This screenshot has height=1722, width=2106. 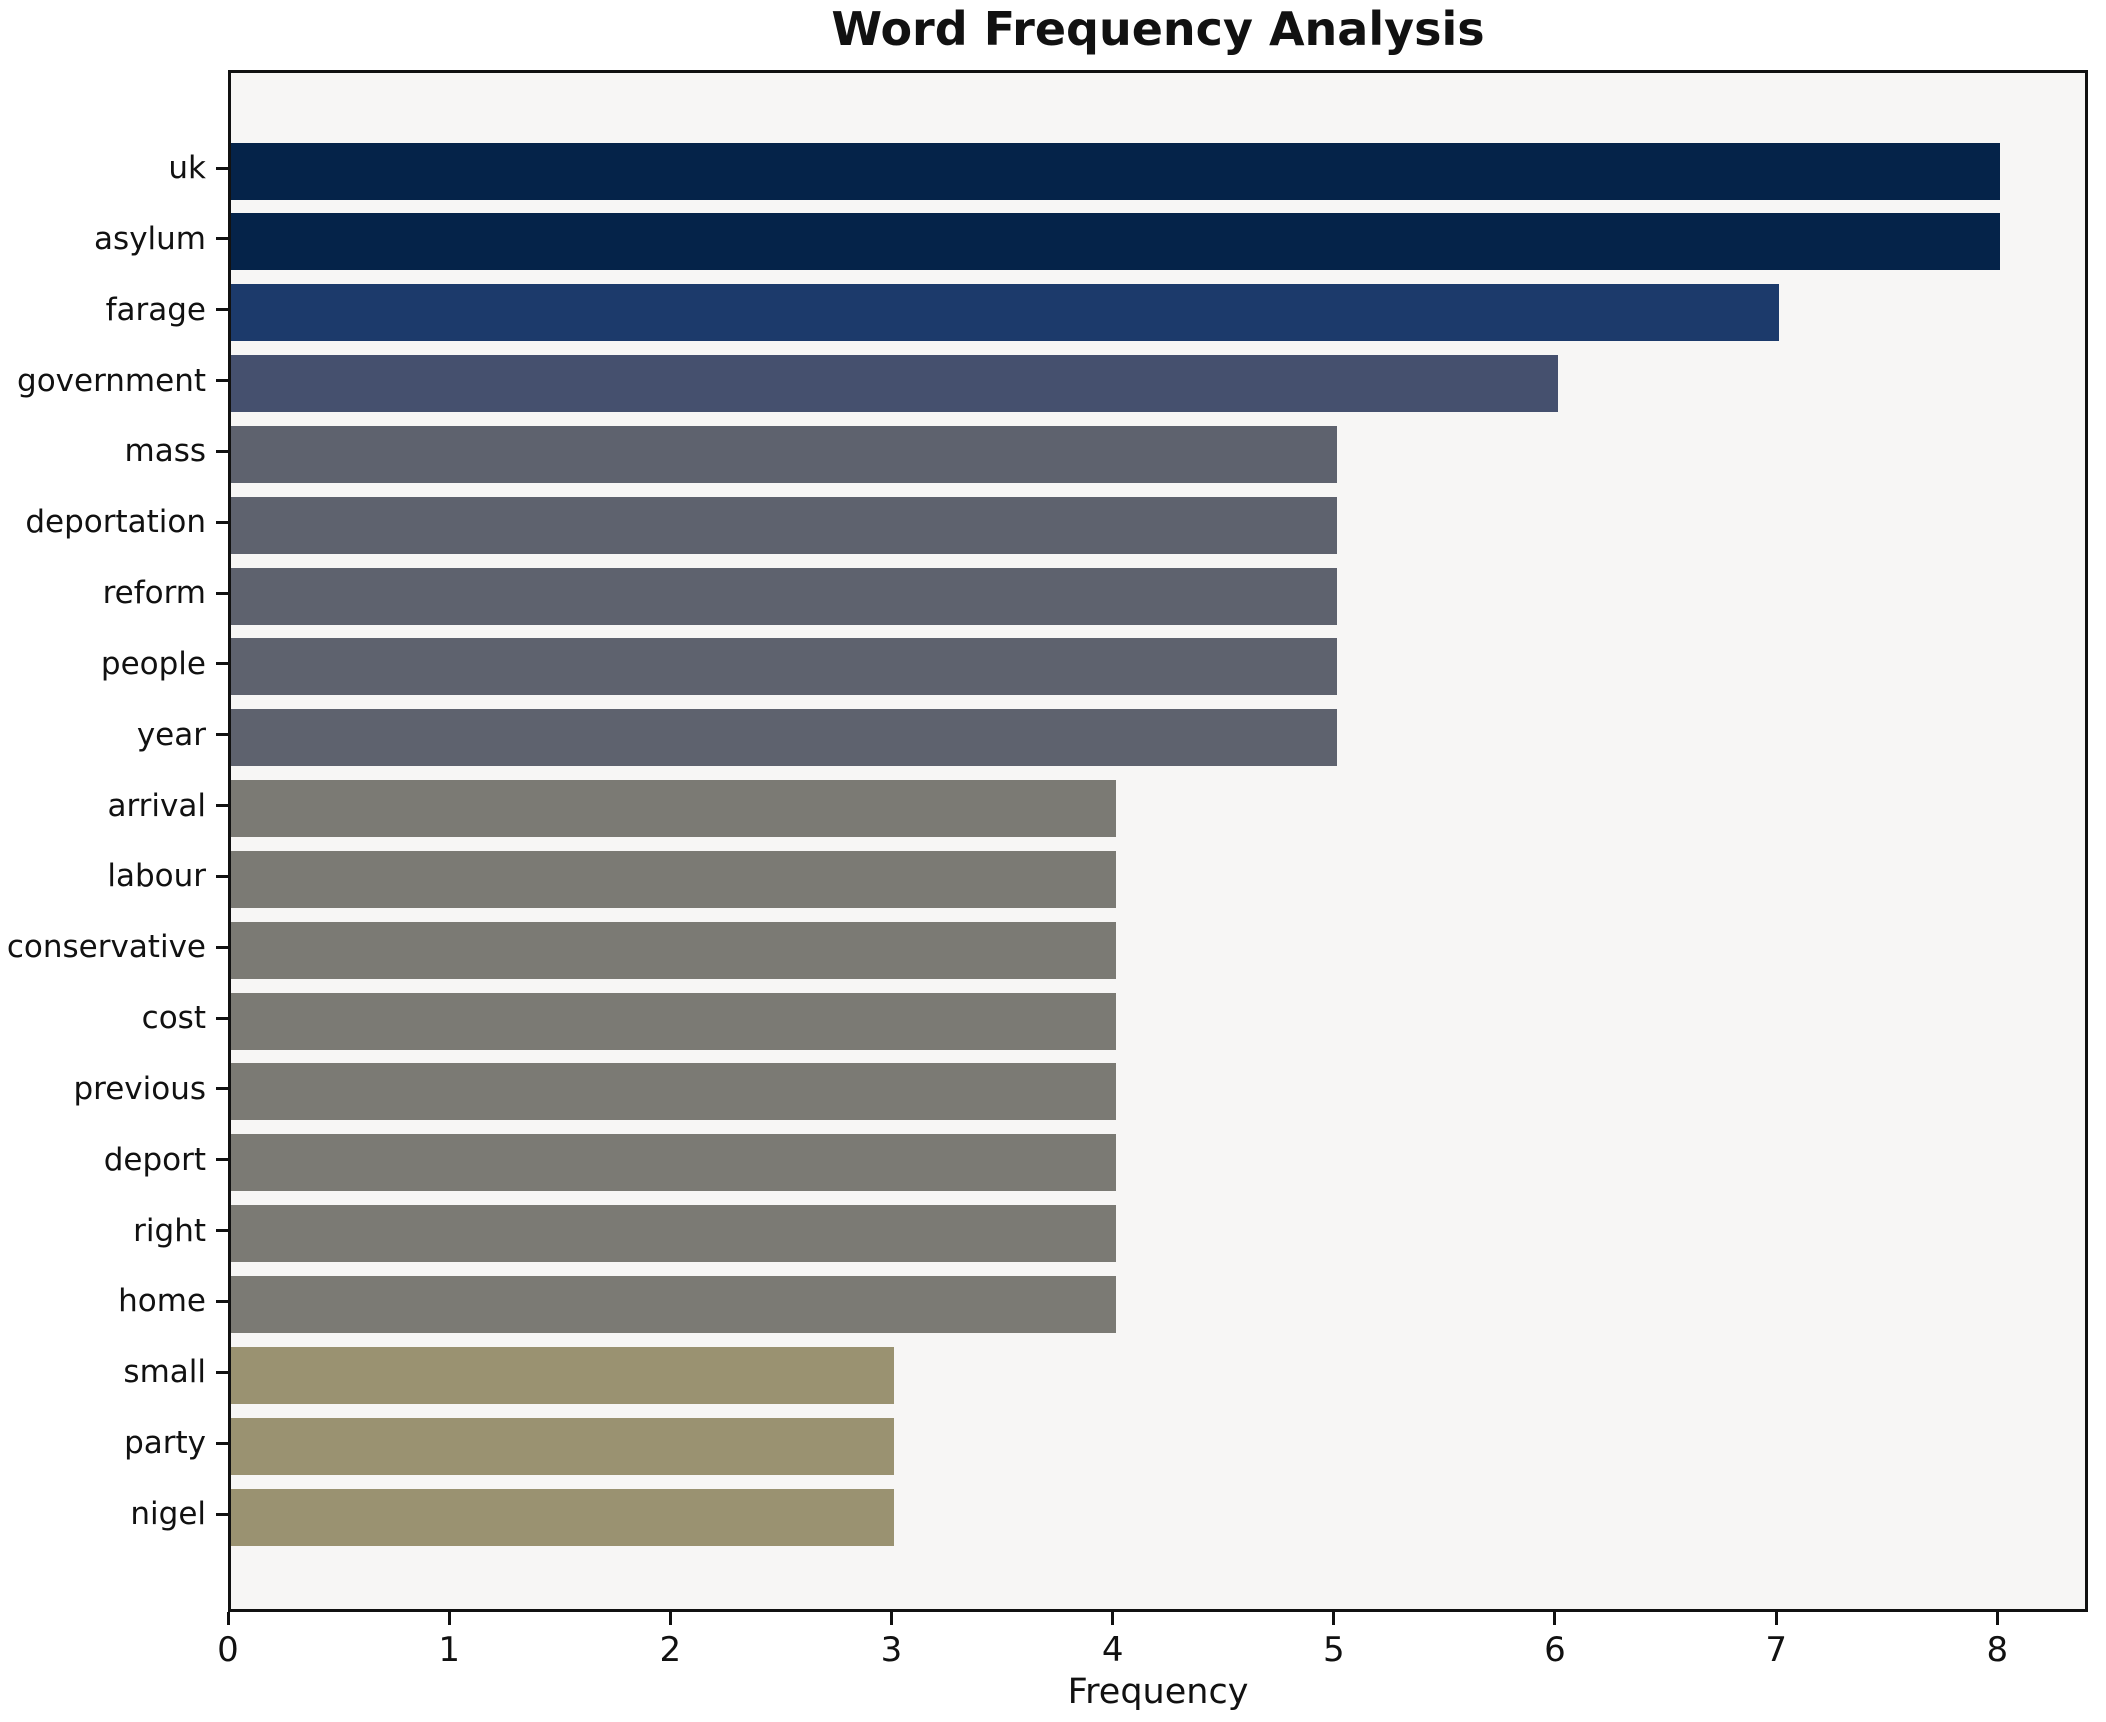 I want to click on bar-reform, so click(x=784, y=596).